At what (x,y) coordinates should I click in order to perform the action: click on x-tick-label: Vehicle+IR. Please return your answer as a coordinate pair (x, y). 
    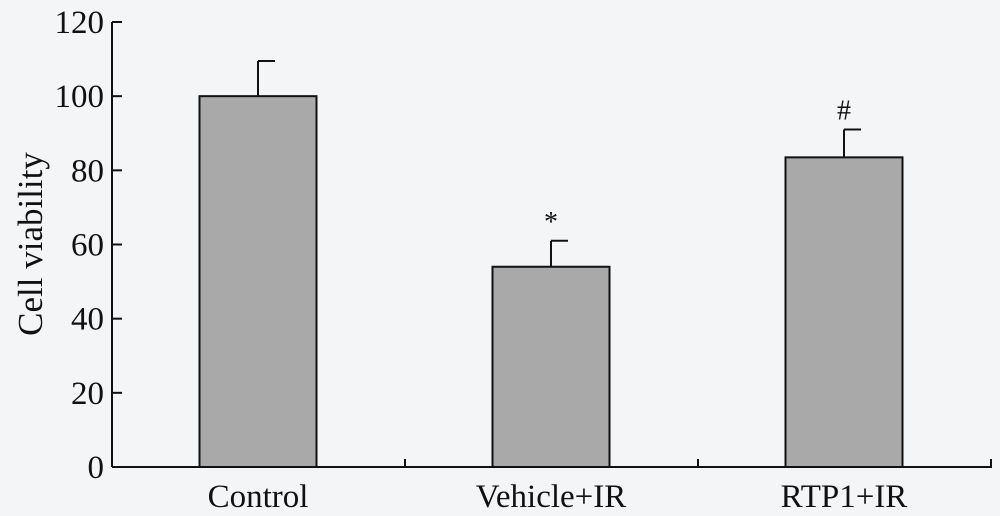
    Looking at the image, I should click on (551, 497).